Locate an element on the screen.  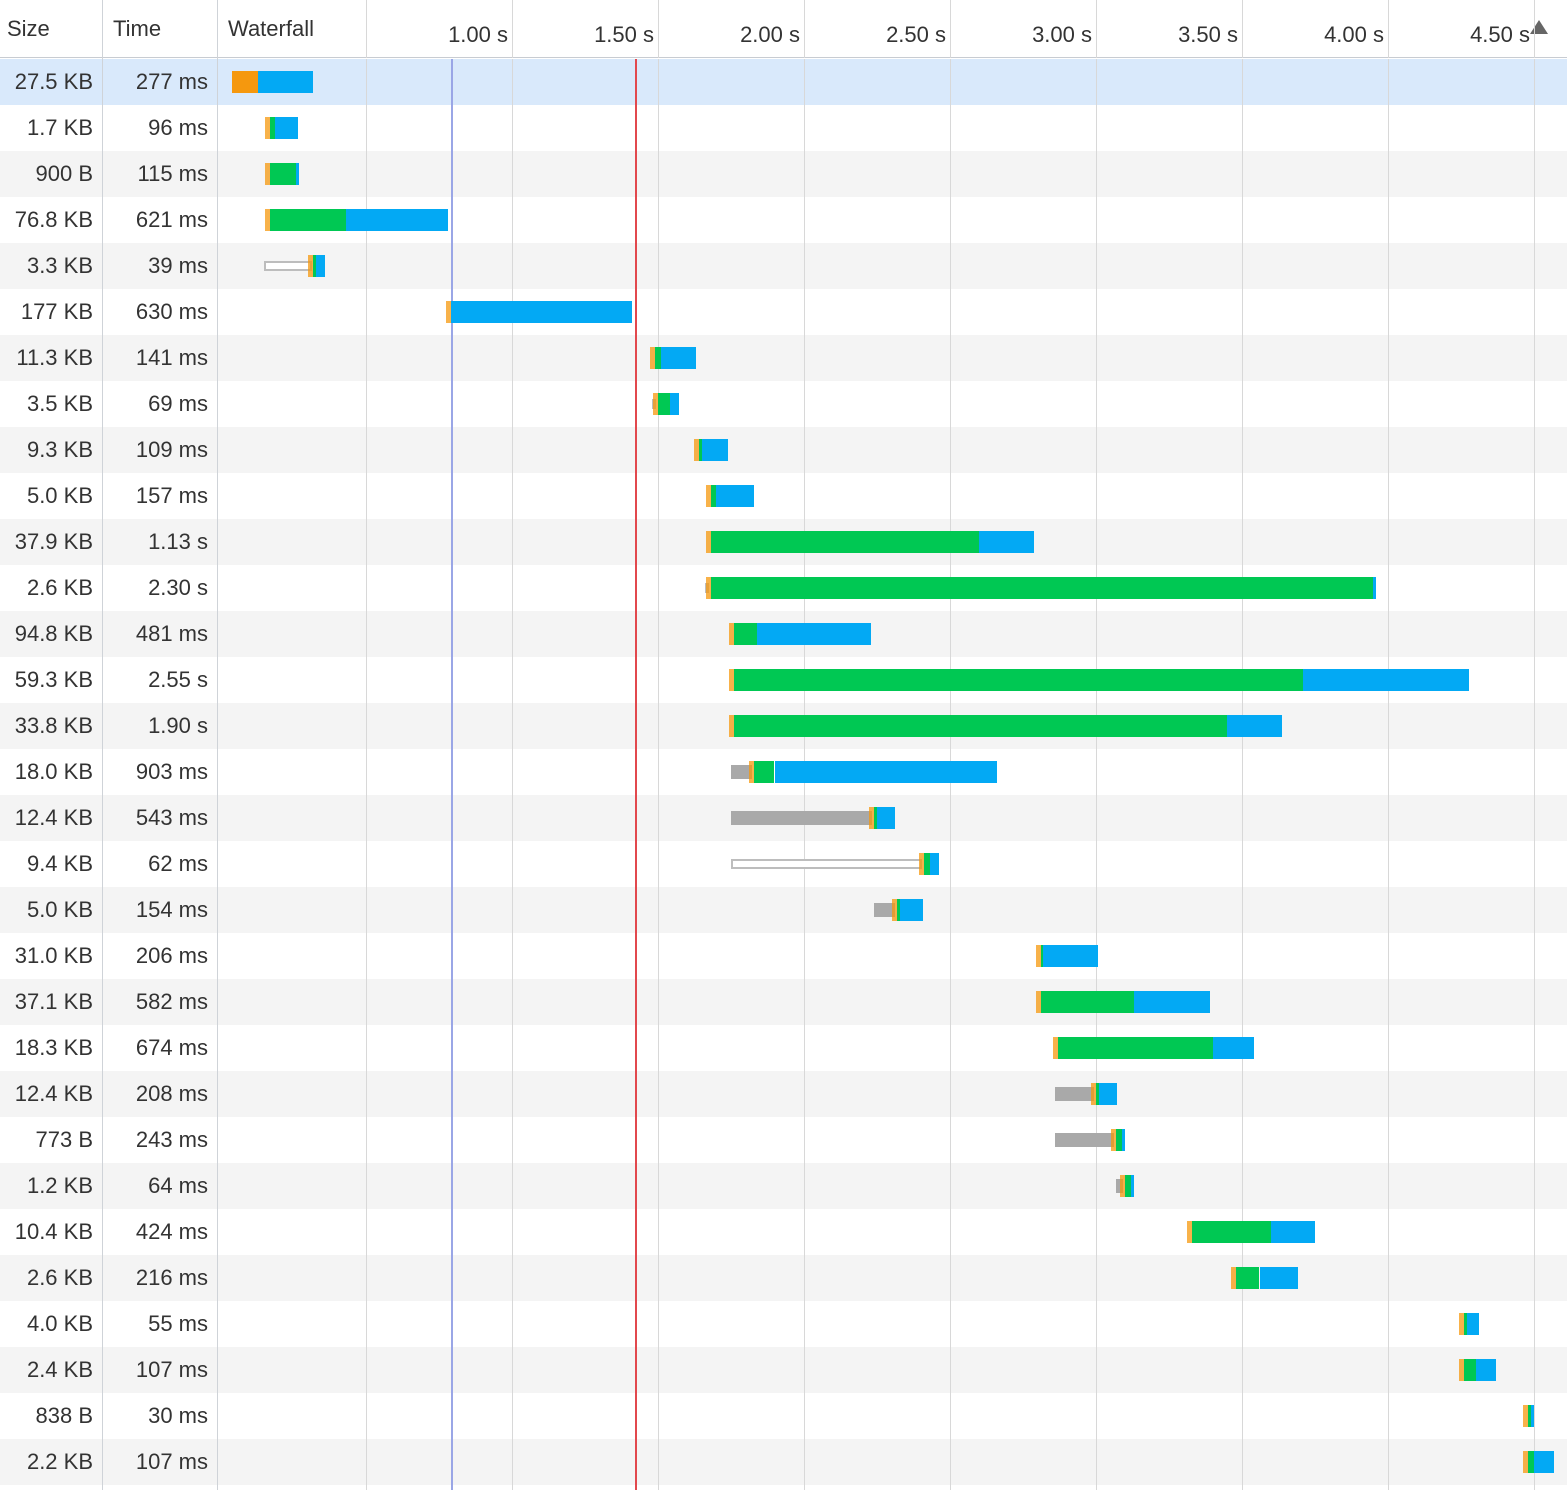
request-time: 30 ms is located at coordinates (178, 1415).